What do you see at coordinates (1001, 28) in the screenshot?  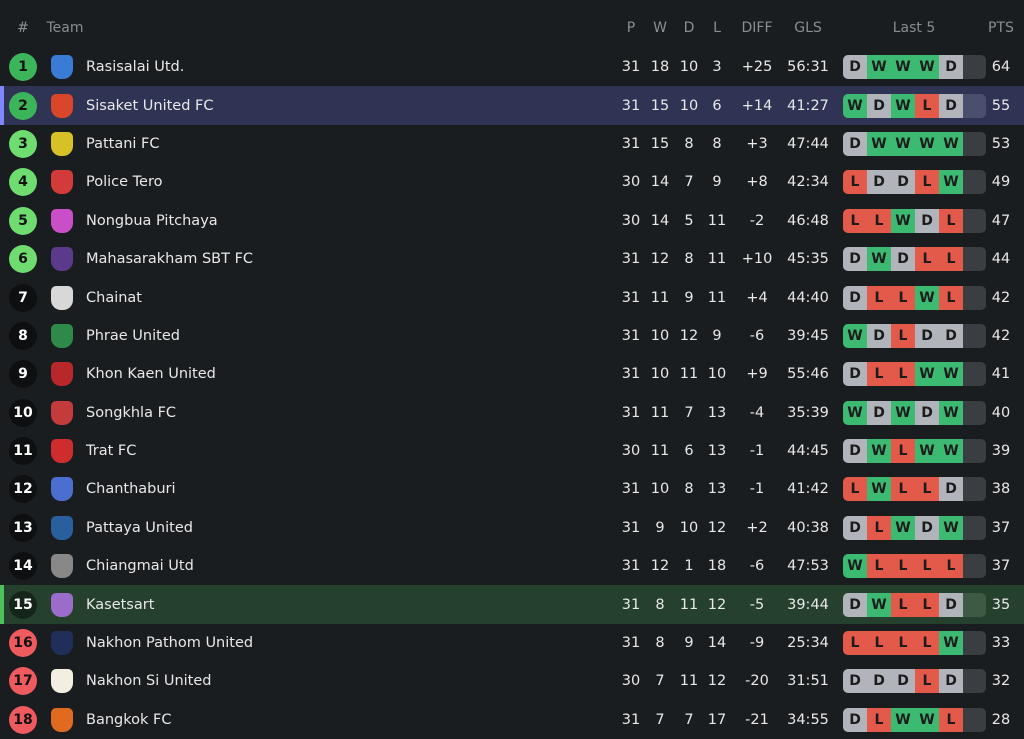 I see `header-points: PTS` at bounding box center [1001, 28].